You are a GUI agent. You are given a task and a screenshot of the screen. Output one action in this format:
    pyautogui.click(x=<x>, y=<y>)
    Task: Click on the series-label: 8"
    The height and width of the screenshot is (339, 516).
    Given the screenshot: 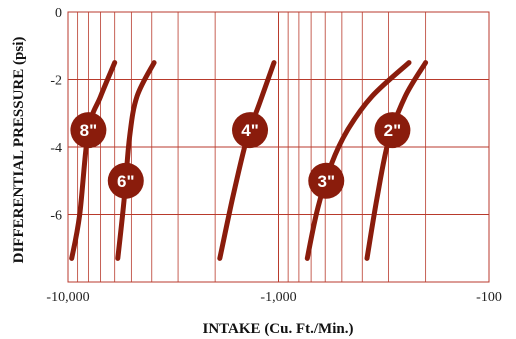 What is the action you would take?
    pyautogui.click(x=89, y=130)
    